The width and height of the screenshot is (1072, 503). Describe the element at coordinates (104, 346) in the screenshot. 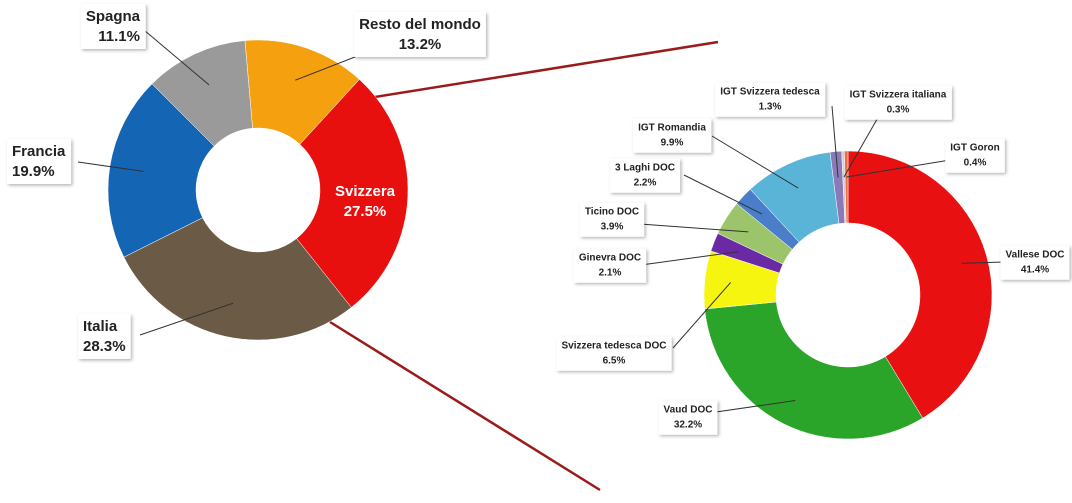

I see `slice-value: 28.3%` at that location.